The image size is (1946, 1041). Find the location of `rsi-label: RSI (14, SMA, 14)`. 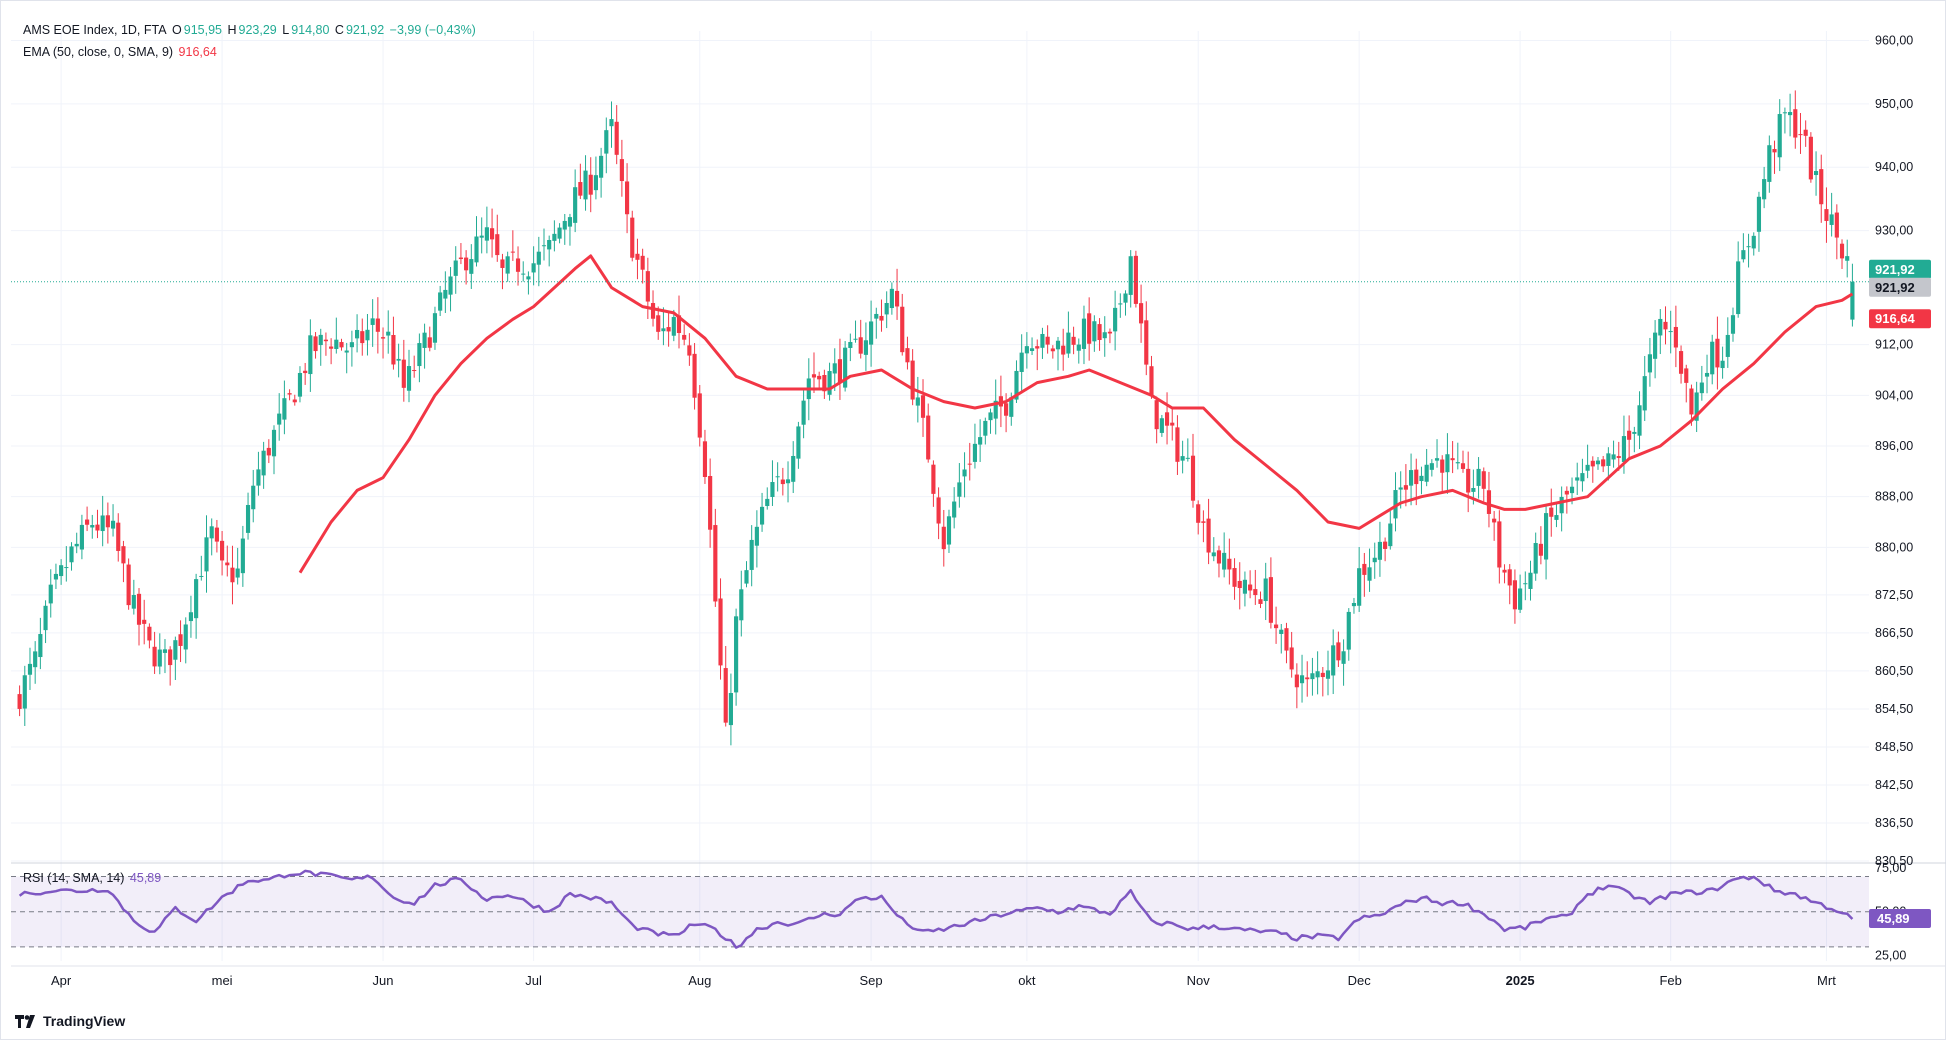

rsi-label: RSI (14, SMA, 14) is located at coordinates (74, 878).